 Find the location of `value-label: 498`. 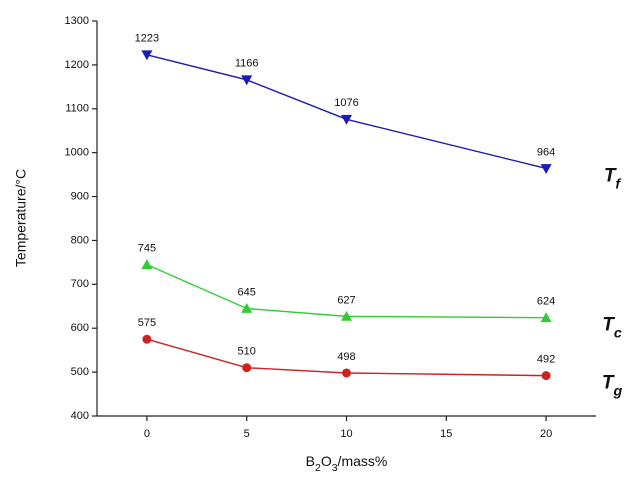

value-label: 498 is located at coordinates (346, 357).